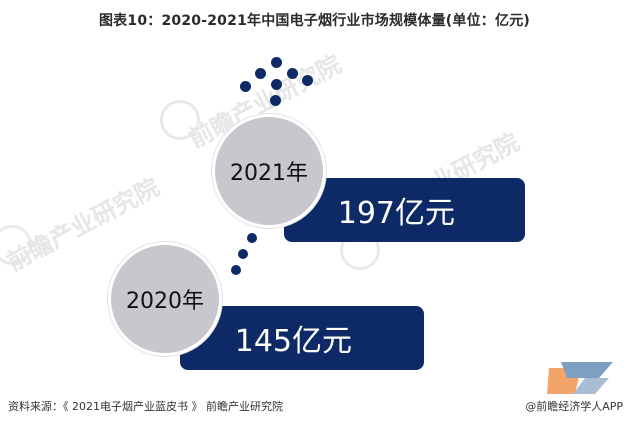  Describe the element at coordinates (165, 301) in the screenshot. I see `category-label-2020: 2020年` at that location.